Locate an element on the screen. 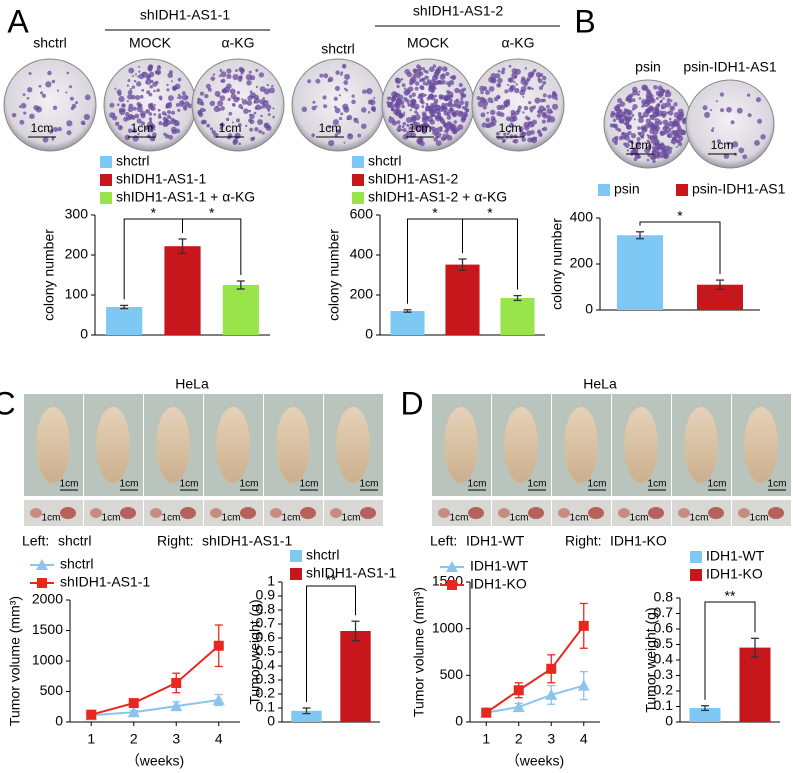  y-tick-label: 0.7 is located at coordinates (266, 623).